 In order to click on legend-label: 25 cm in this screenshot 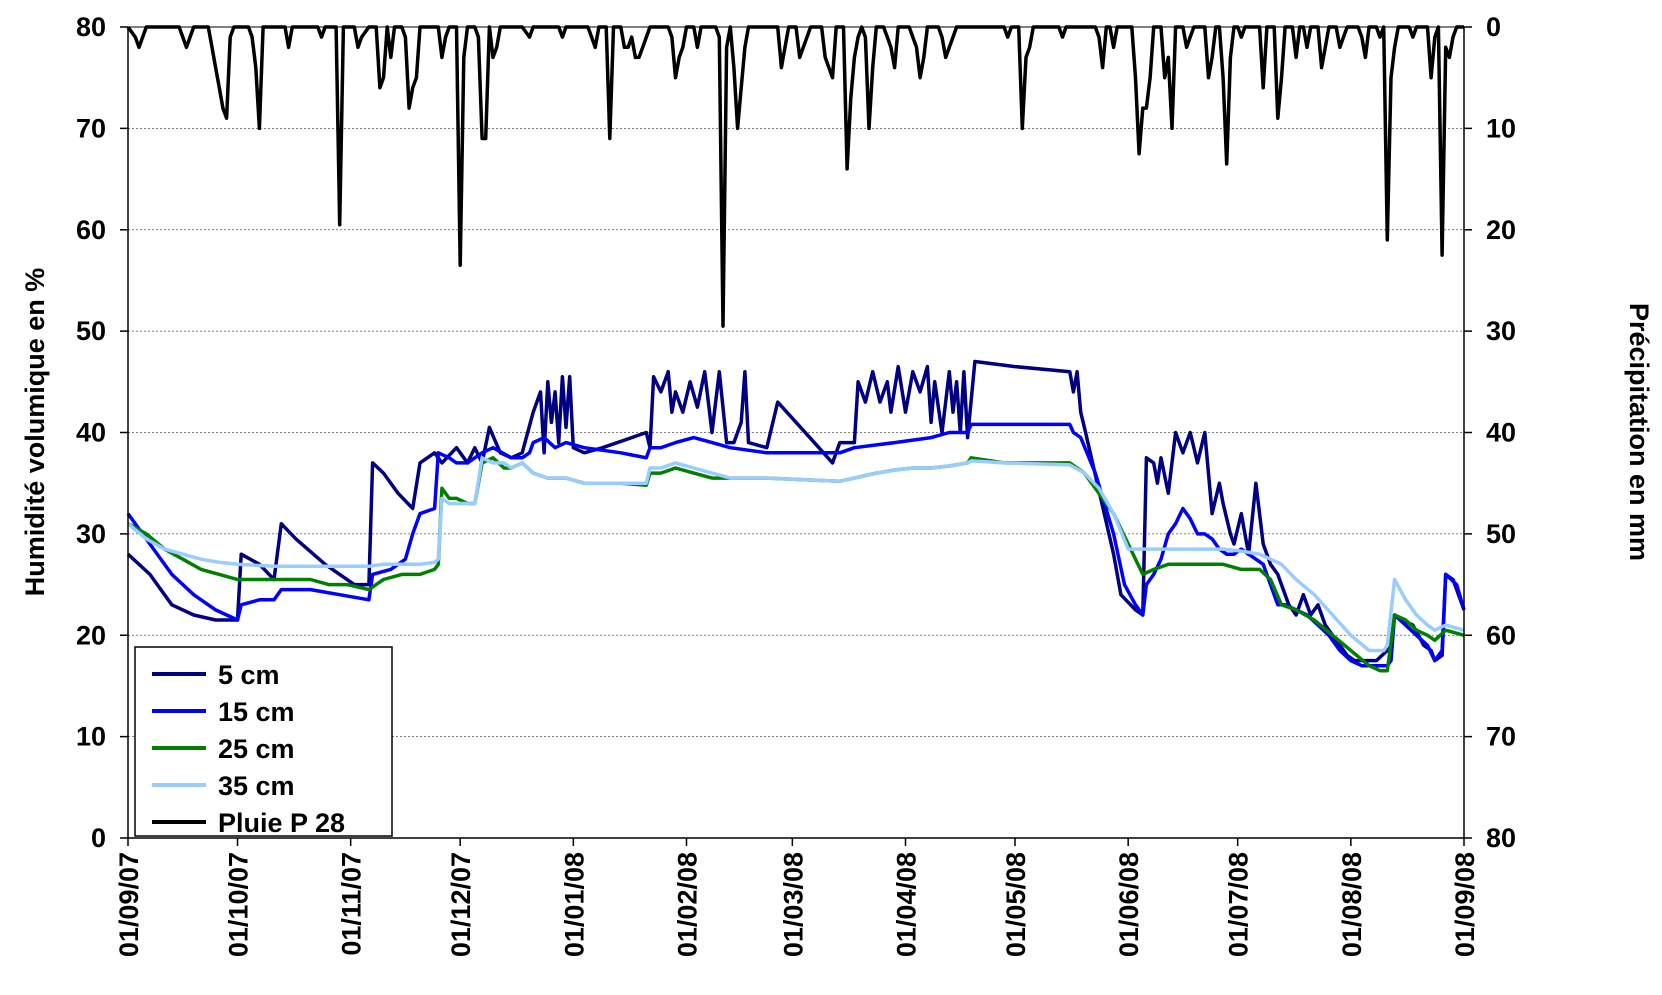, I will do `click(256, 749)`.